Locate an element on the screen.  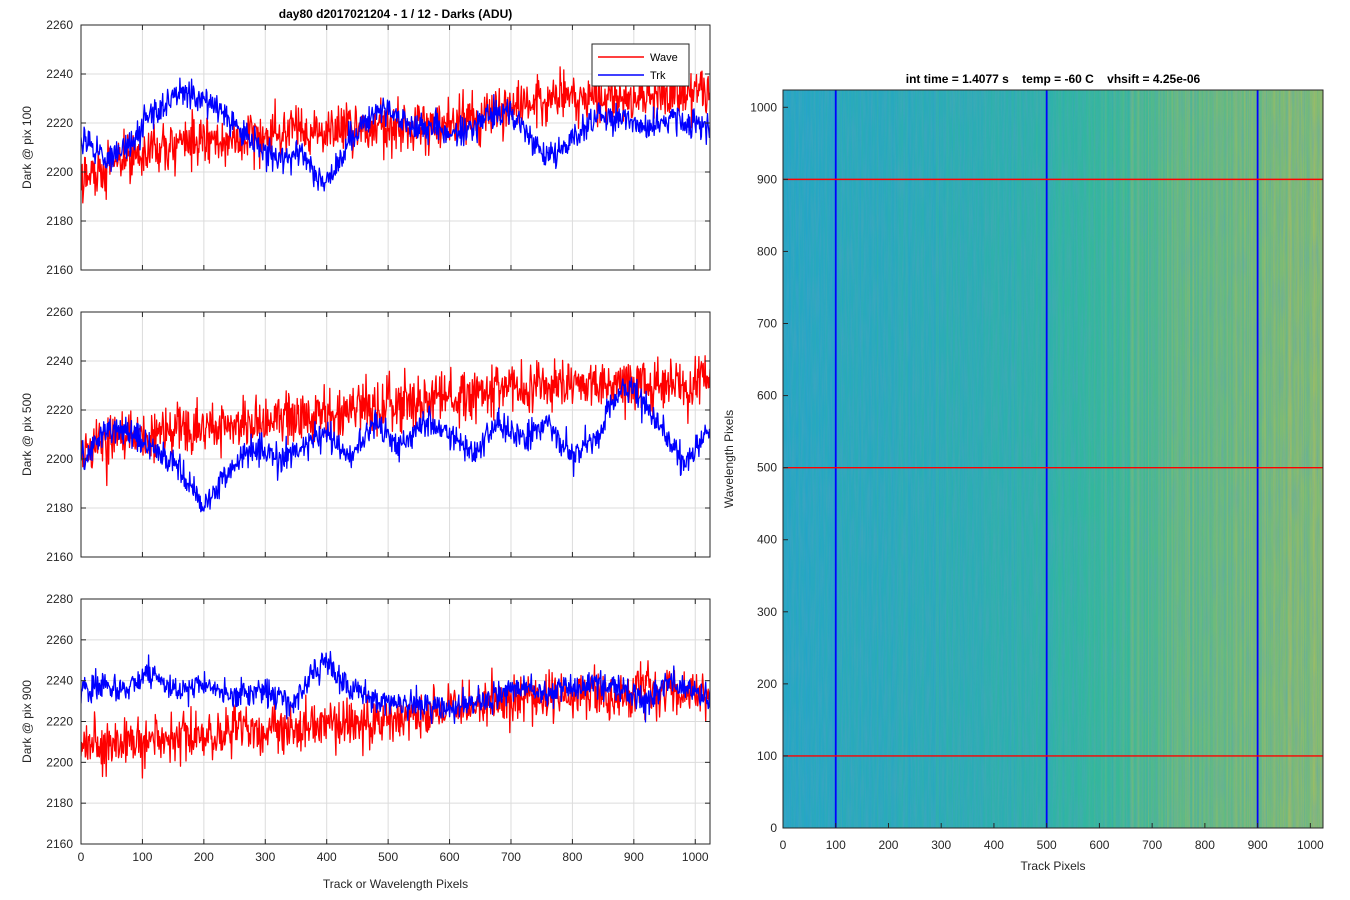
y-tick-label: 300 is located at coordinates (767, 612).